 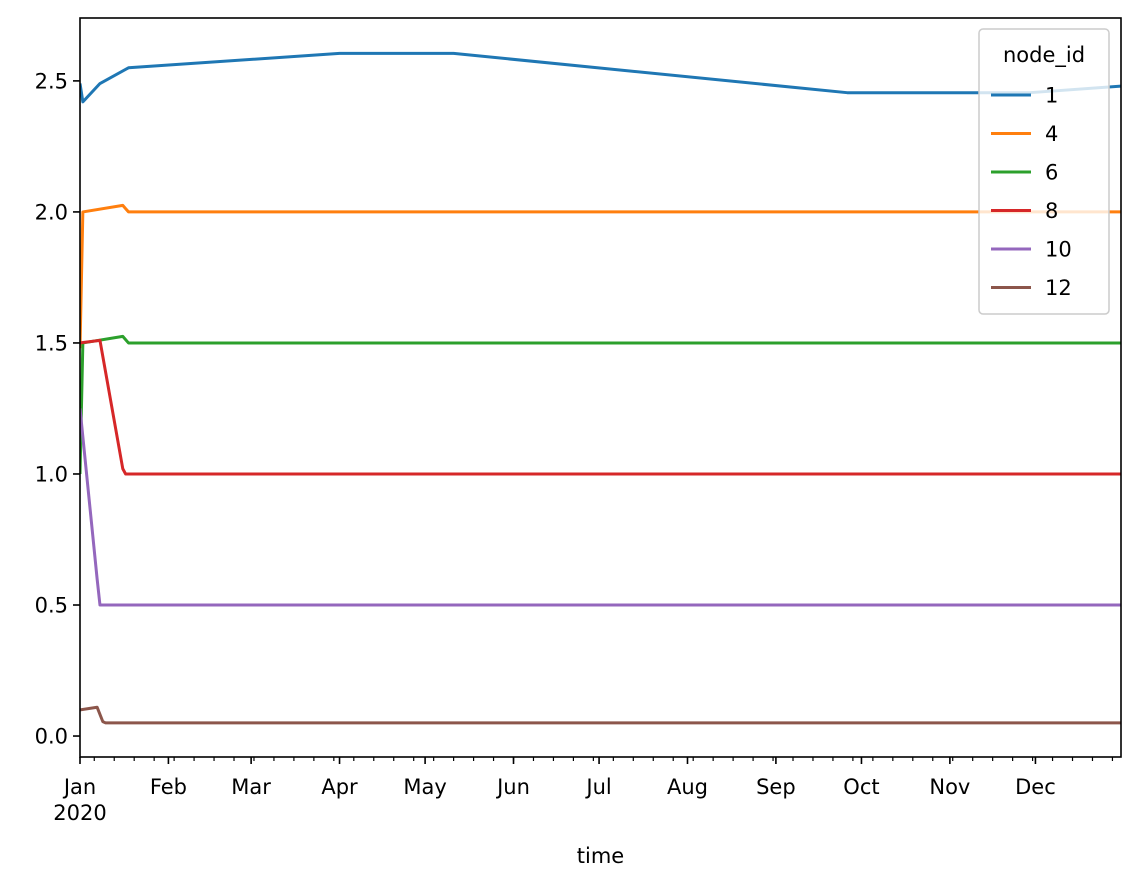 I want to click on legend-entry-4: 4, so click(x=1051, y=134).